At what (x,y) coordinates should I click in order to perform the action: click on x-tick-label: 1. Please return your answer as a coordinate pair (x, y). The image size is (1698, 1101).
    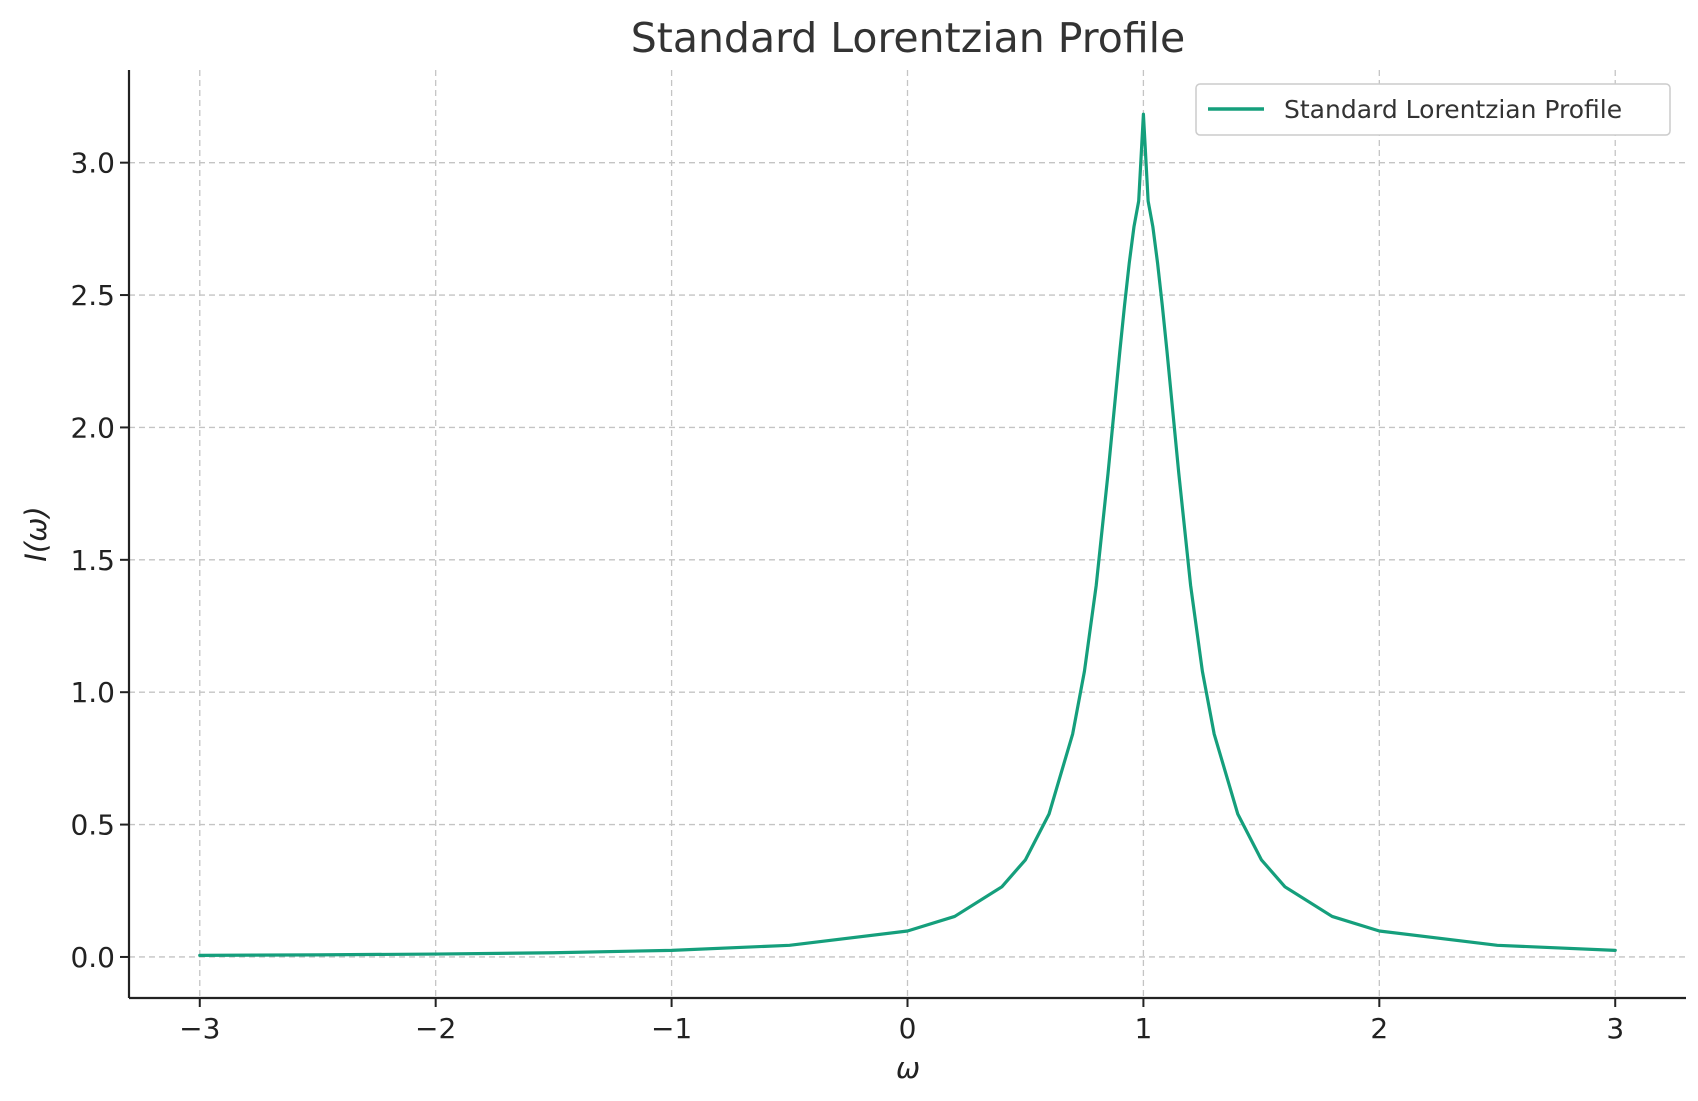
    Looking at the image, I should click on (1143, 1028).